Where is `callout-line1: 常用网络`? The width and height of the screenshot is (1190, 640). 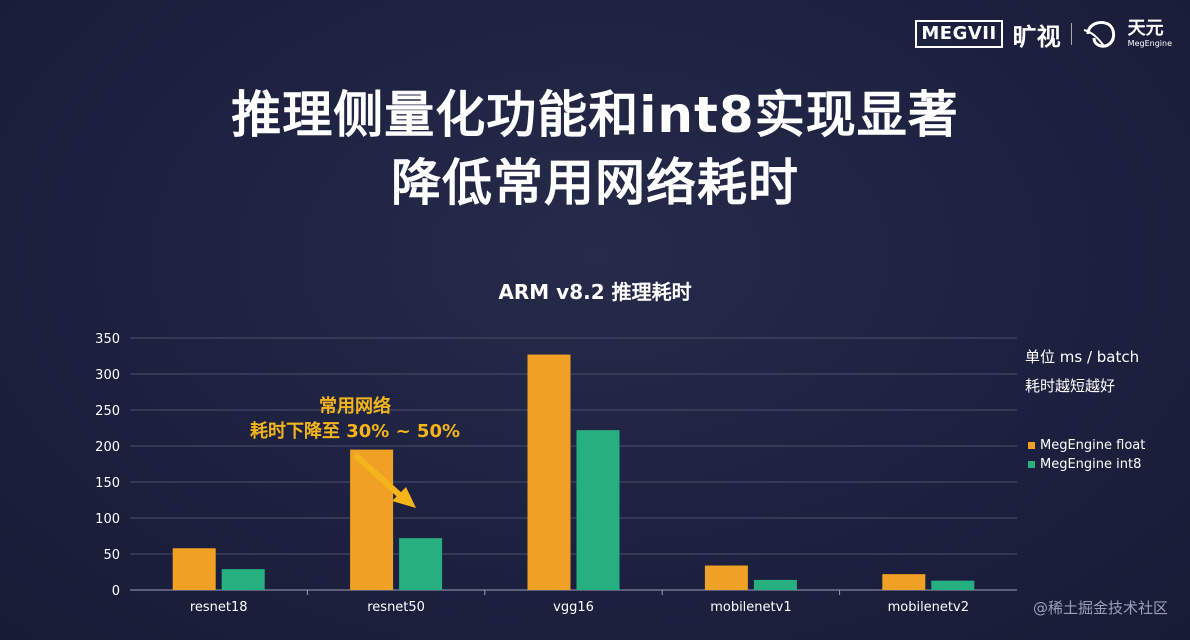
callout-line1: 常用网络 is located at coordinates (355, 406).